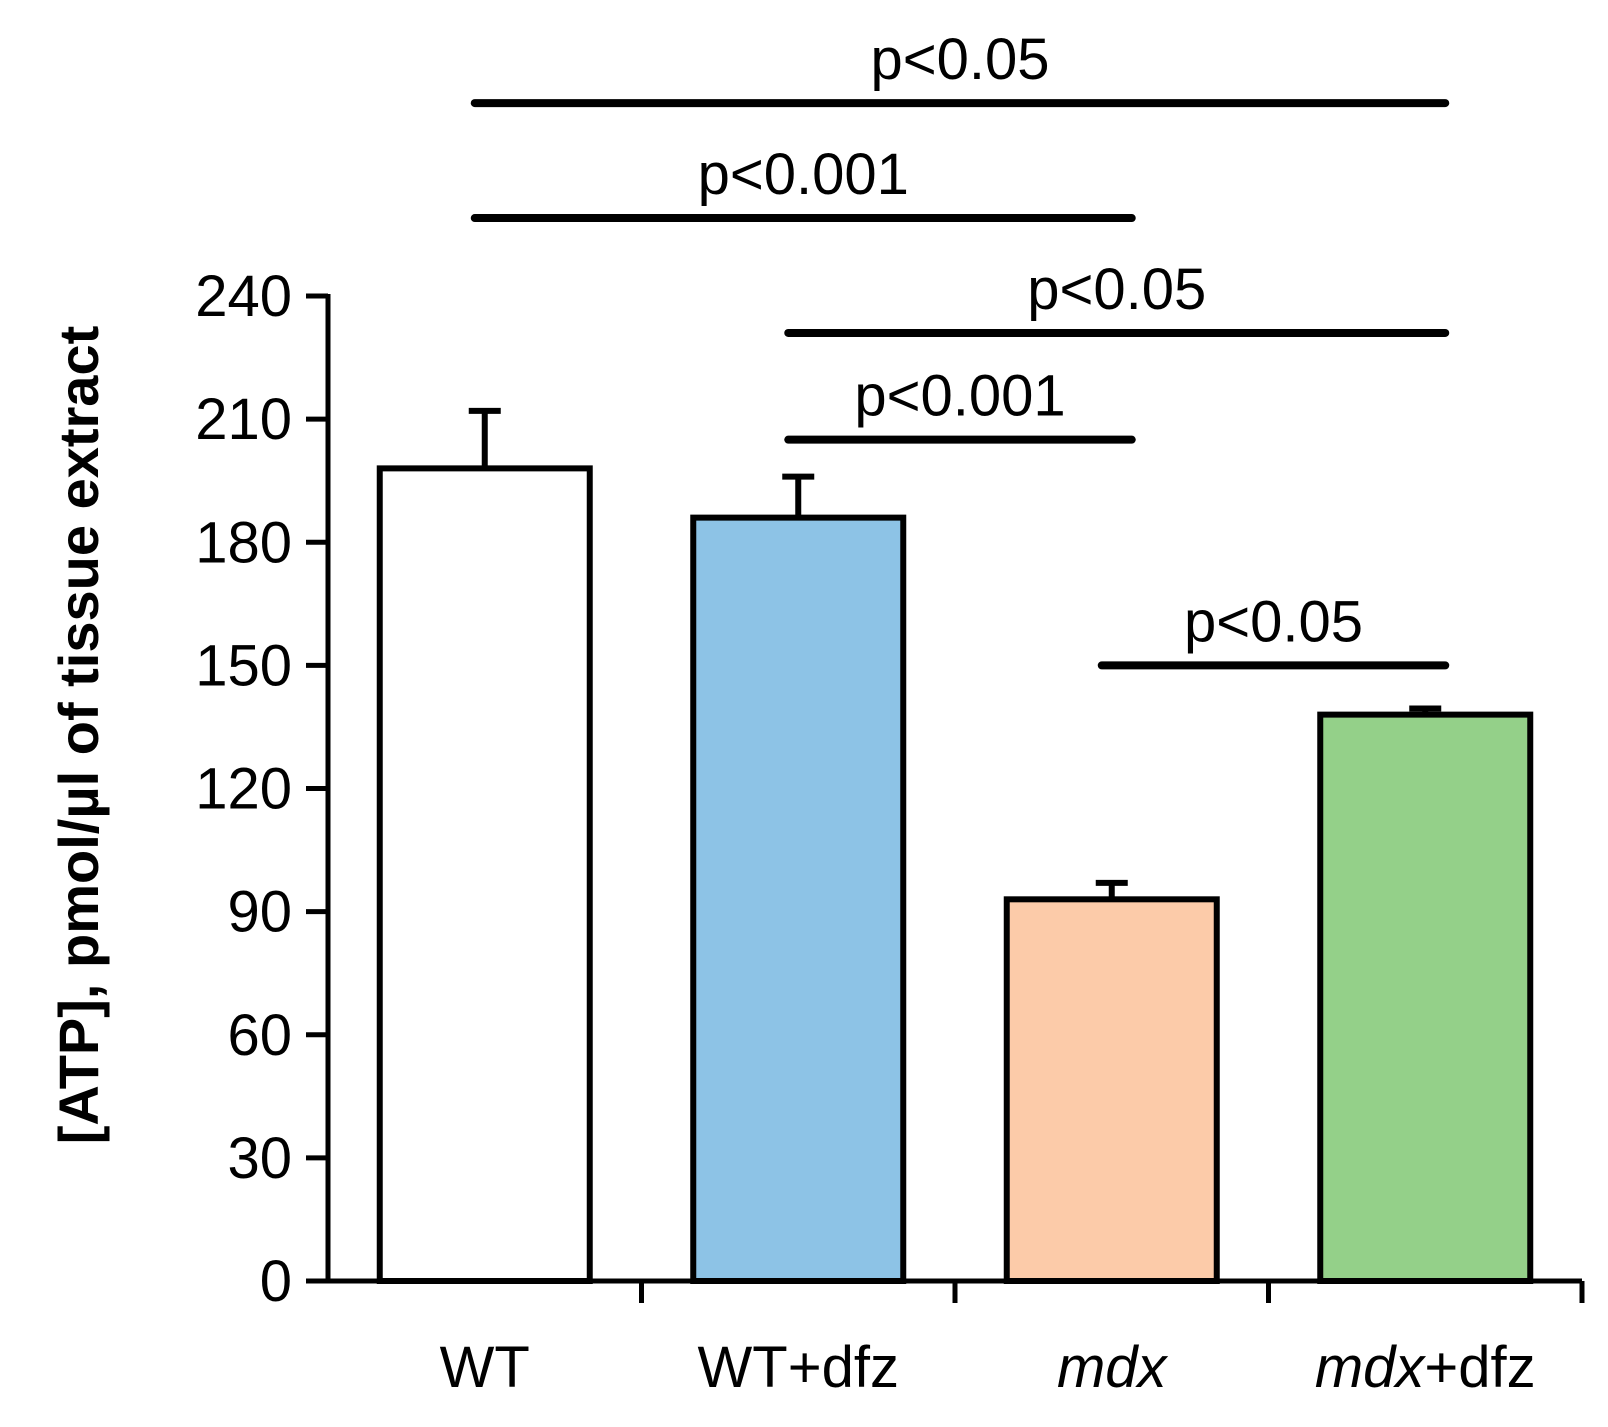 This screenshot has width=1608, height=1427. I want to click on y-tick-label-150: 150, so click(243, 665).